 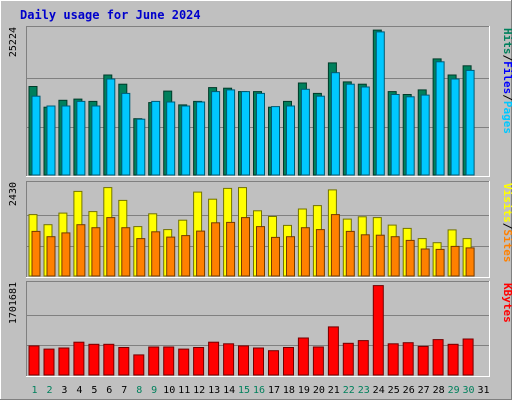 I want to click on day-label-1: 1, so click(x=34, y=390).